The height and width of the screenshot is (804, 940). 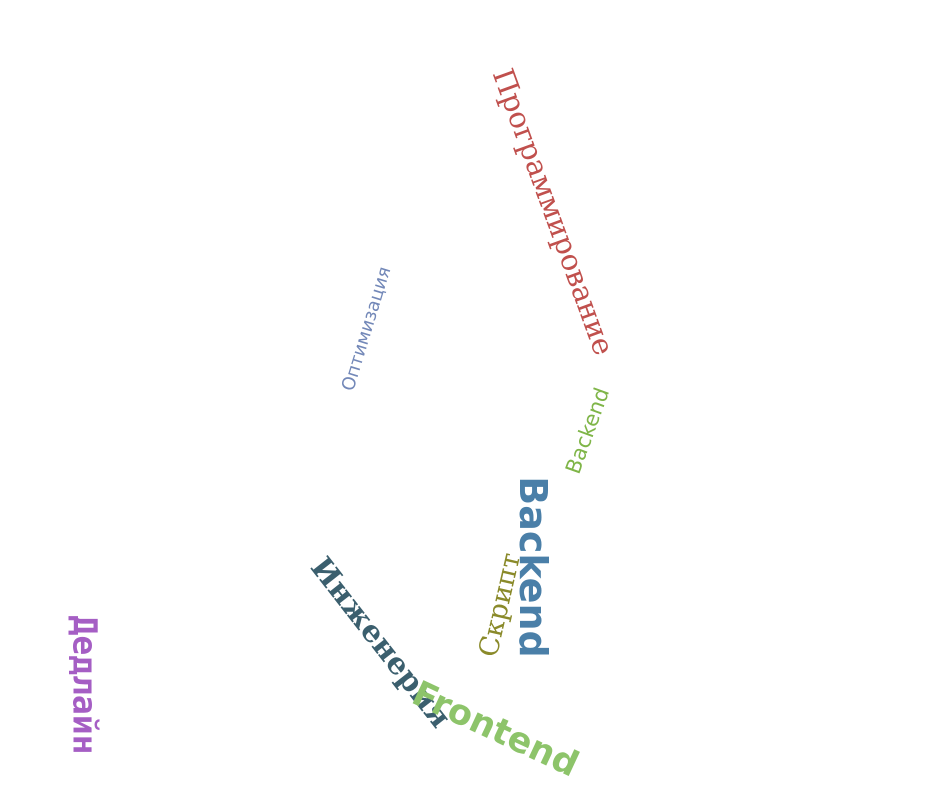 What do you see at coordinates (85, 685) in the screenshot?
I see `word-dedlain: Дедлайн` at bounding box center [85, 685].